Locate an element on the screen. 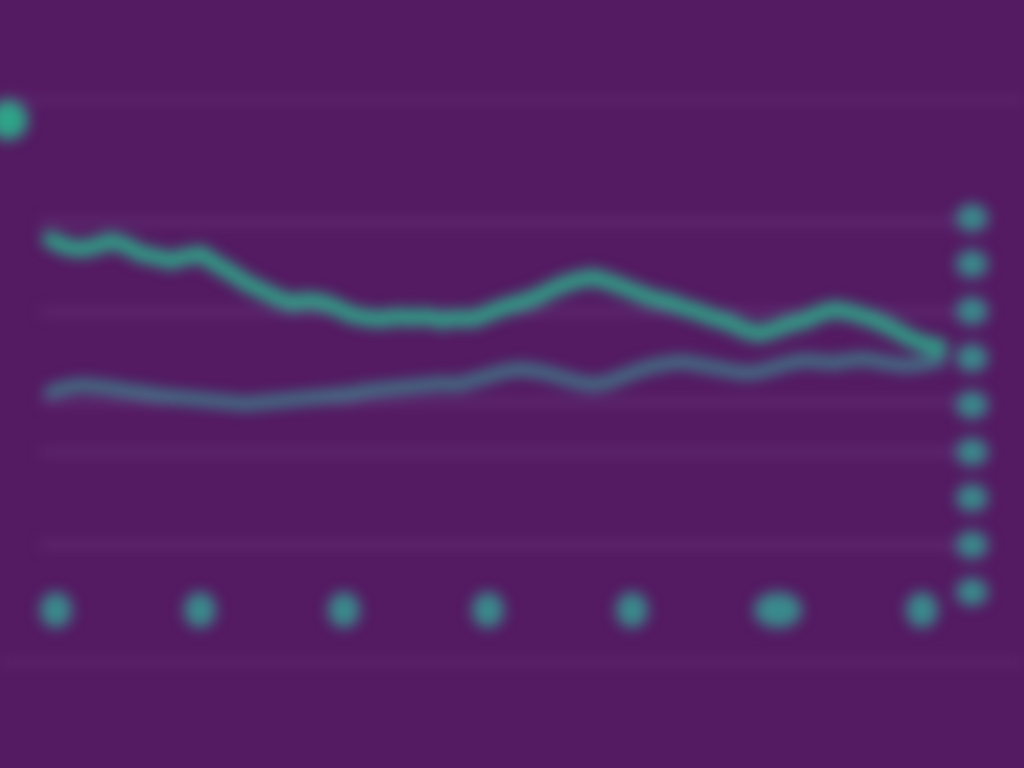 This screenshot has width=1024, height=768. x-tick-markers is located at coordinates (489, 610).